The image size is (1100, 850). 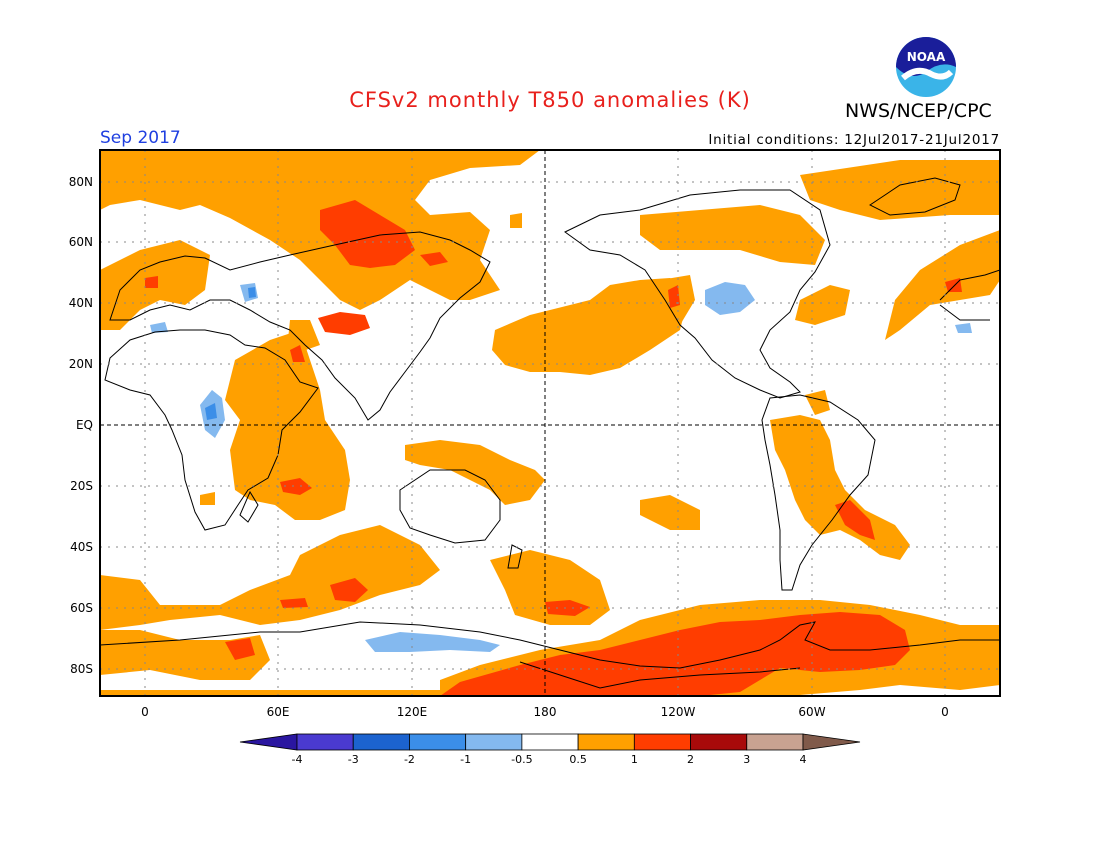 What do you see at coordinates (634, 759) in the screenshot?
I see `colorbar-label: 1` at bounding box center [634, 759].